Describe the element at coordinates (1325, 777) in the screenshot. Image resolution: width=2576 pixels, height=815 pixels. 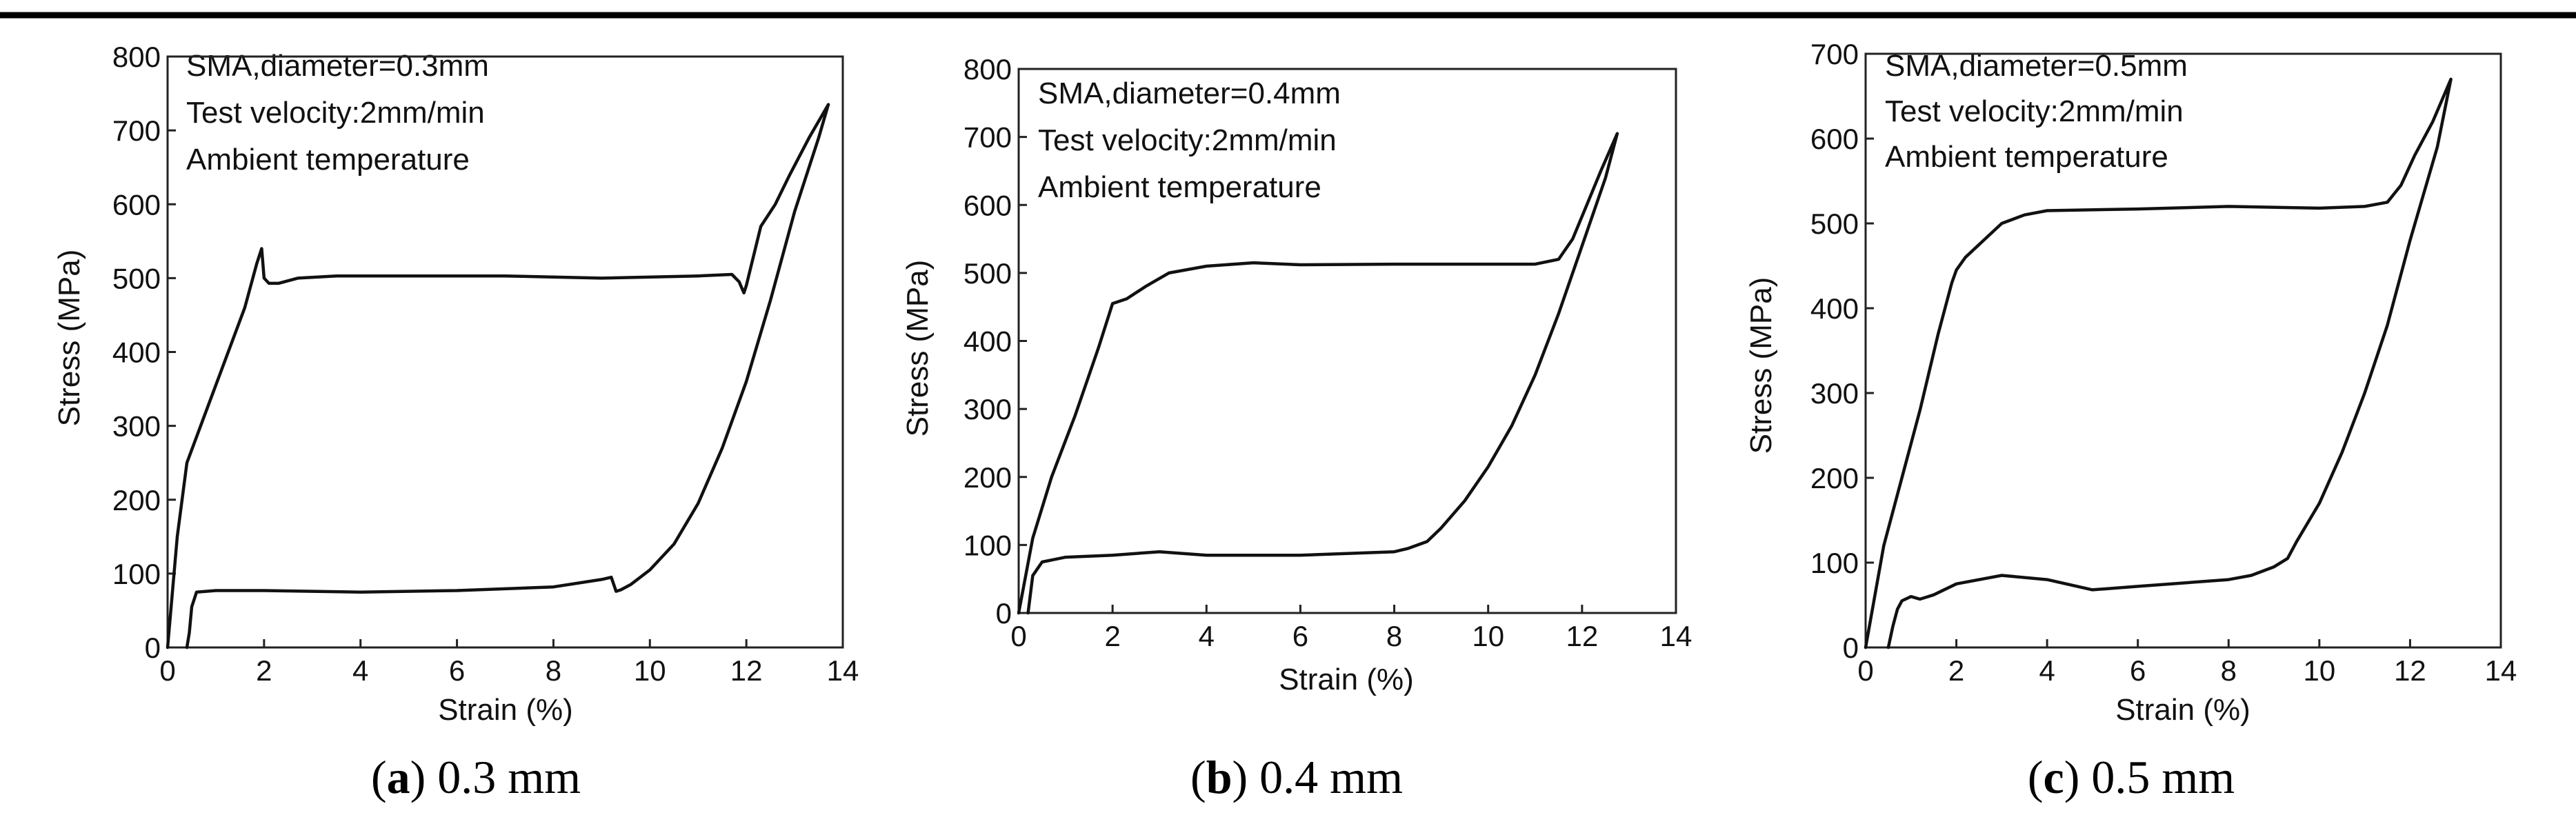
I see `caption-text: 0.4 mm` at that location.